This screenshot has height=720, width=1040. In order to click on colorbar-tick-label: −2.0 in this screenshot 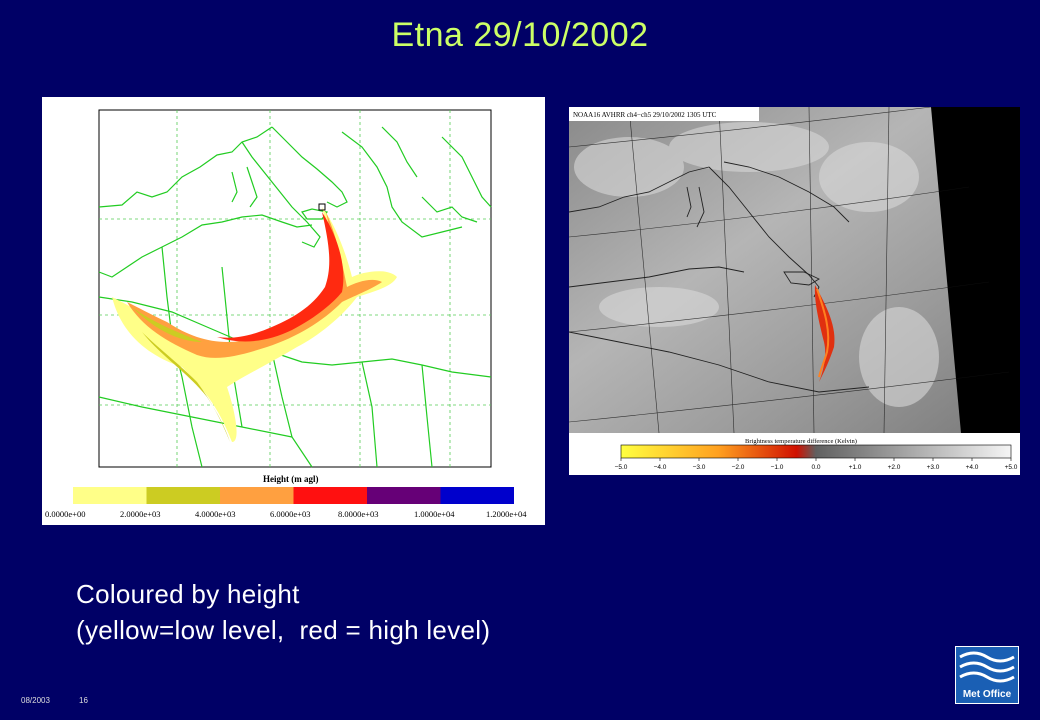, I will do `click(738, 467)`.